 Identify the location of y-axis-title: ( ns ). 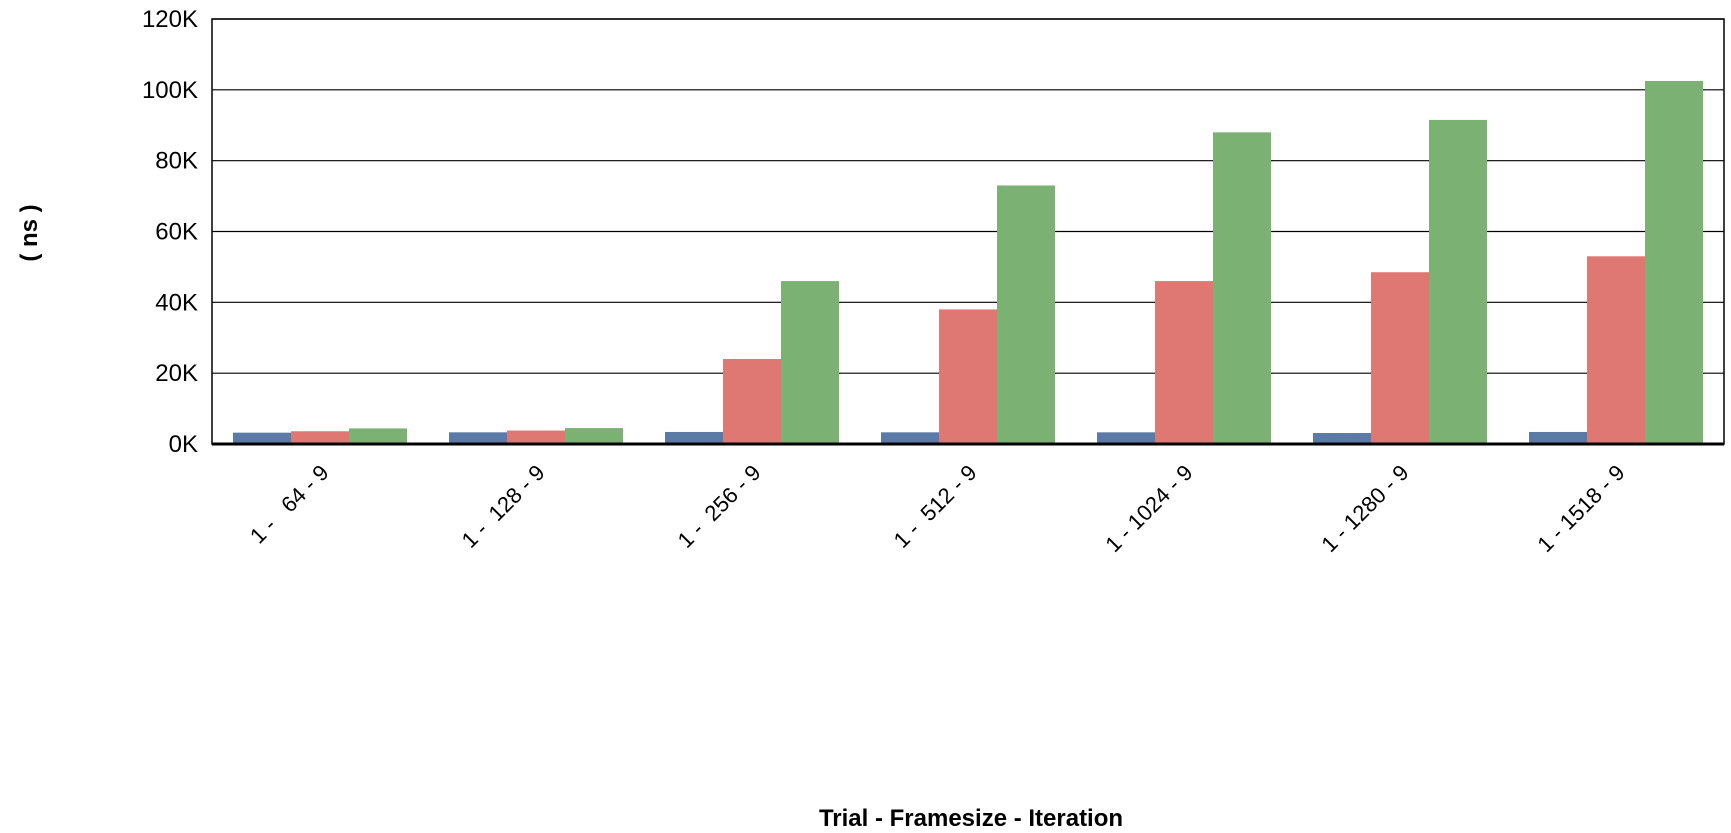
(29, 232).